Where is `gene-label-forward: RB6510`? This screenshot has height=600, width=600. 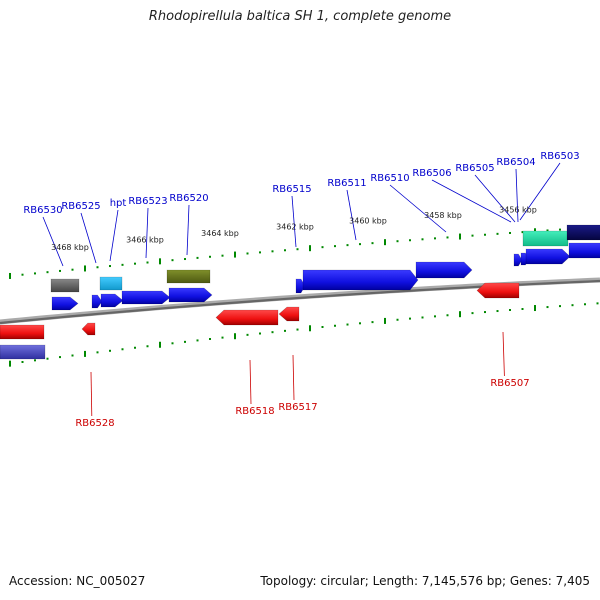
gene-label-forward: RB6510 is located at coordinates (389, 178).